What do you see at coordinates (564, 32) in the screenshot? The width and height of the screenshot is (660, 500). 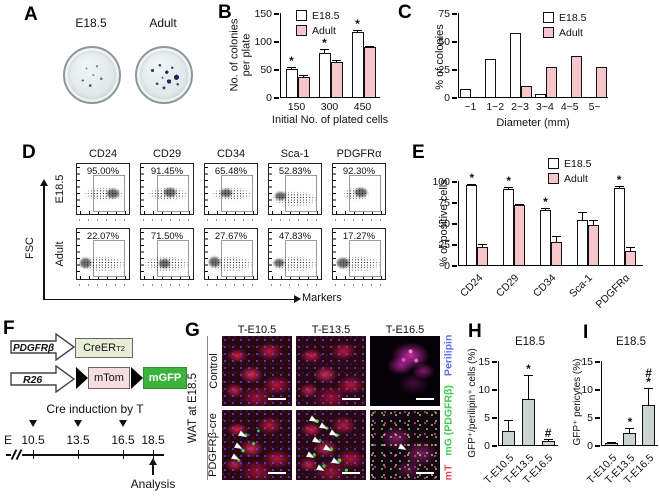 I see `legend-item-adult: Adult` at bounding box center [564, 32].